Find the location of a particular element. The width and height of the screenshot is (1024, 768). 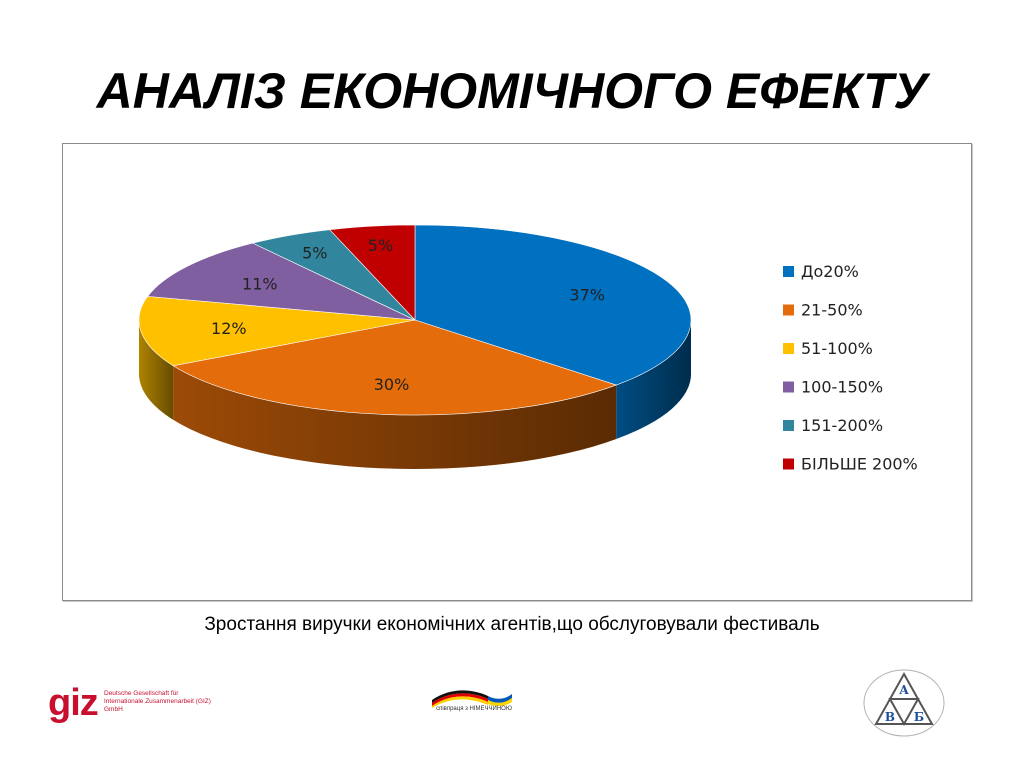

slice-3-side-shade is located at coordinates (156, 370).